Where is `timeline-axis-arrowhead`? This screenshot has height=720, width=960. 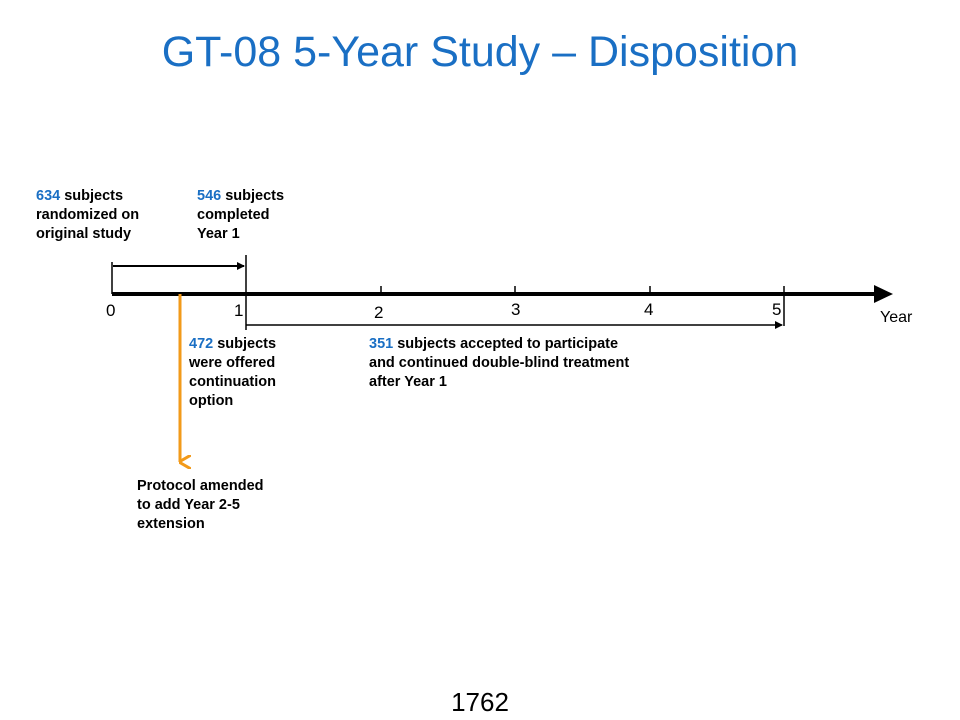
timeline-axis-arrowhead is located at coordinates (883, 294).